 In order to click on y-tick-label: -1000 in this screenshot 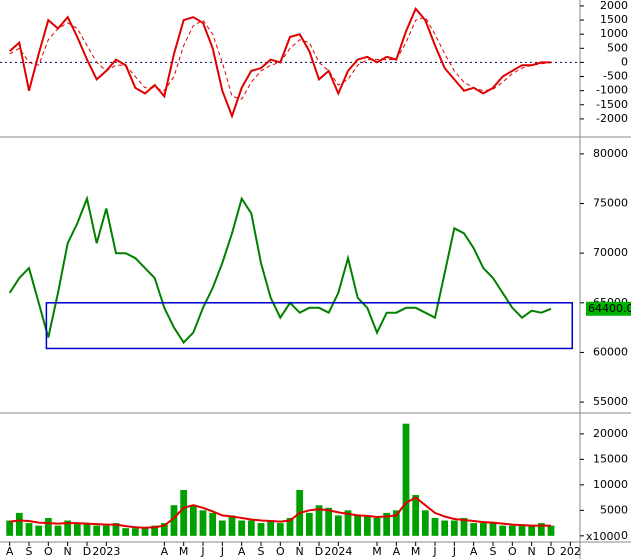, I will do `click(612, 90)`.